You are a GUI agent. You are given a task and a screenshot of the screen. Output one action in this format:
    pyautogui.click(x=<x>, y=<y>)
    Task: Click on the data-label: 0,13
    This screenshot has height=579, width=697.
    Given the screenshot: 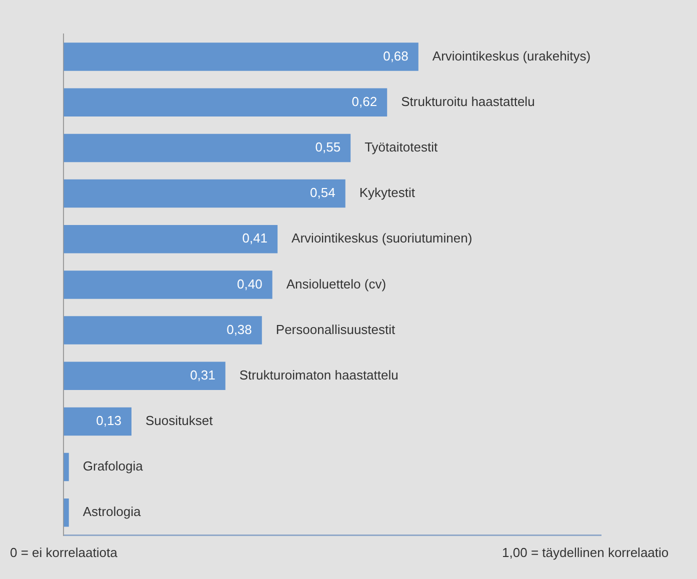 What is the action you would take?
    pyautogui.click(x=109, y=420)
    